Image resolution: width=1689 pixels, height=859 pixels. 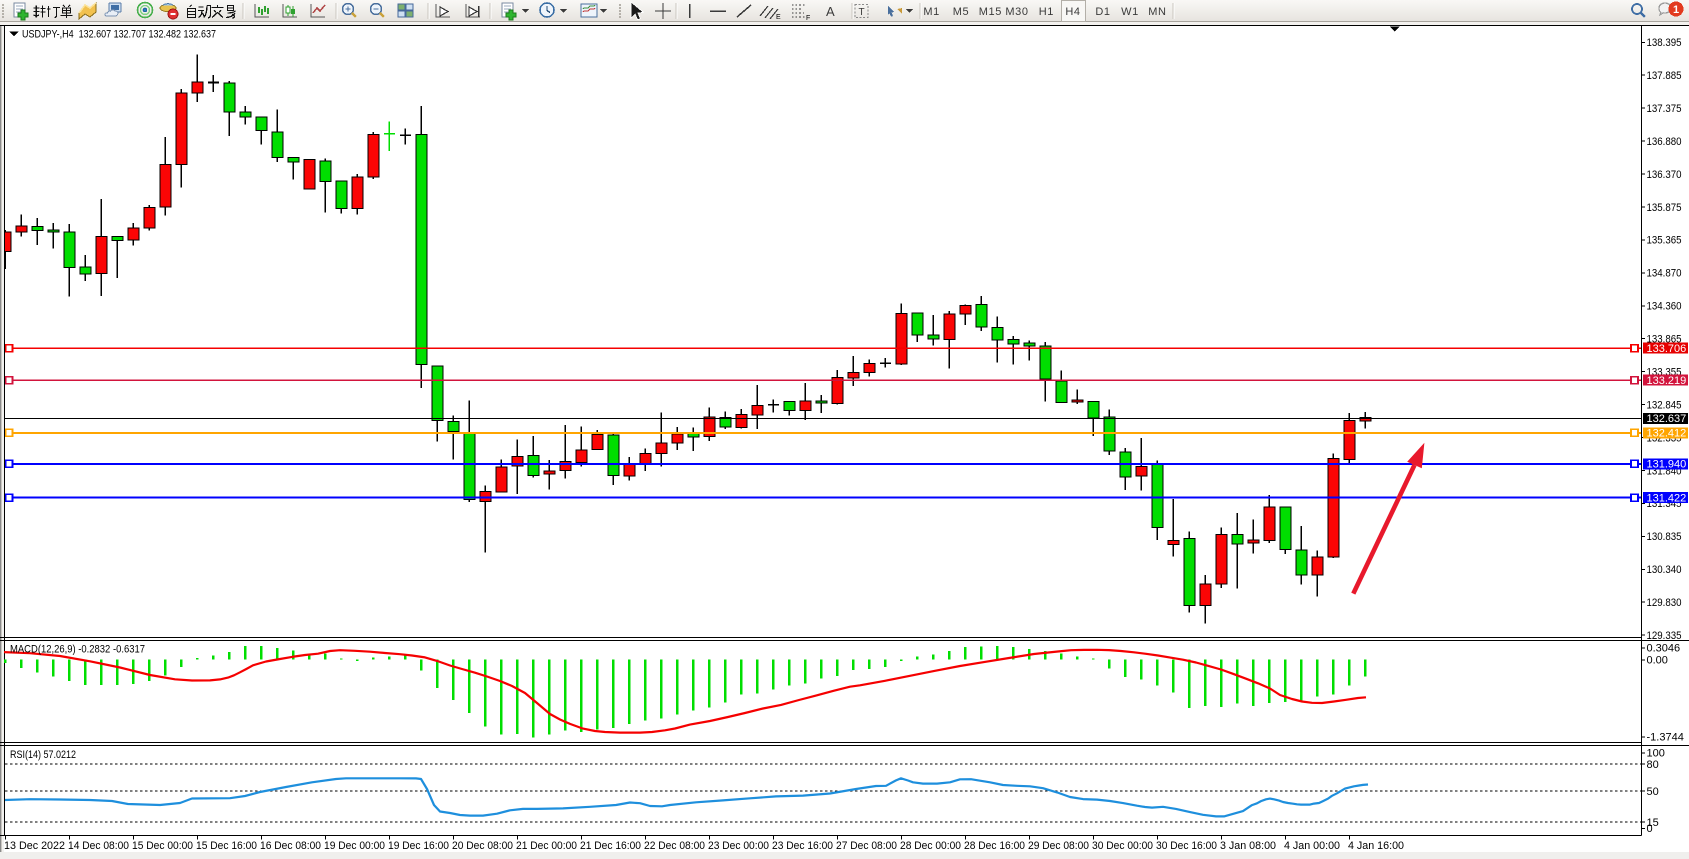 I want to click on svg-text: 27 Dec 08:00, so click(x=866, y=846).